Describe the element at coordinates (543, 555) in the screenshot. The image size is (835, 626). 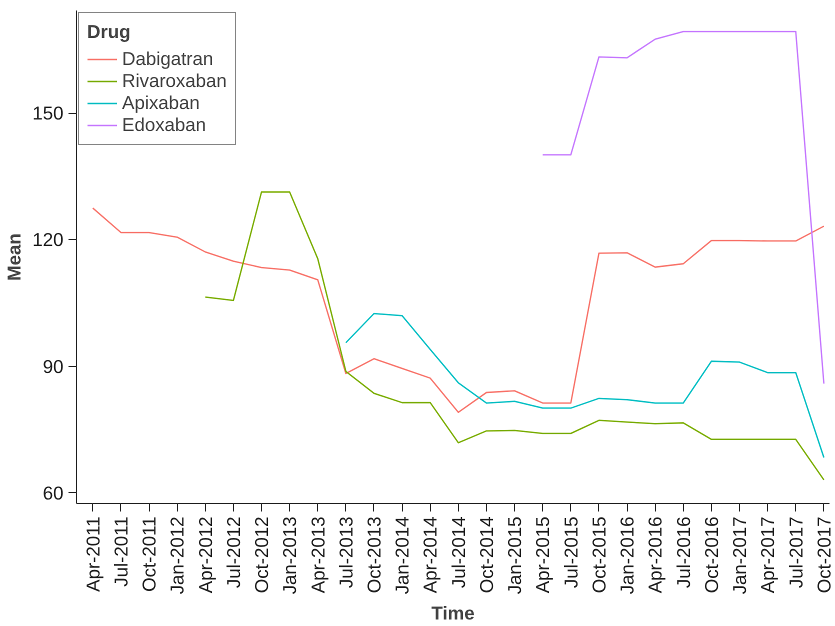
I see `x-tick-label: Apr-2015` at that location.